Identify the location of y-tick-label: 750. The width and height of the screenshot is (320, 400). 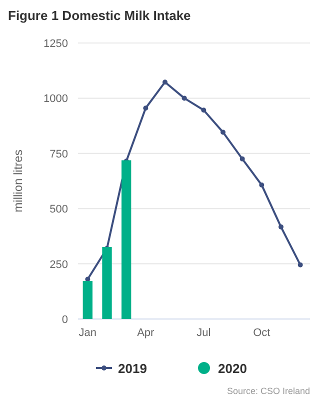
(59, 154).